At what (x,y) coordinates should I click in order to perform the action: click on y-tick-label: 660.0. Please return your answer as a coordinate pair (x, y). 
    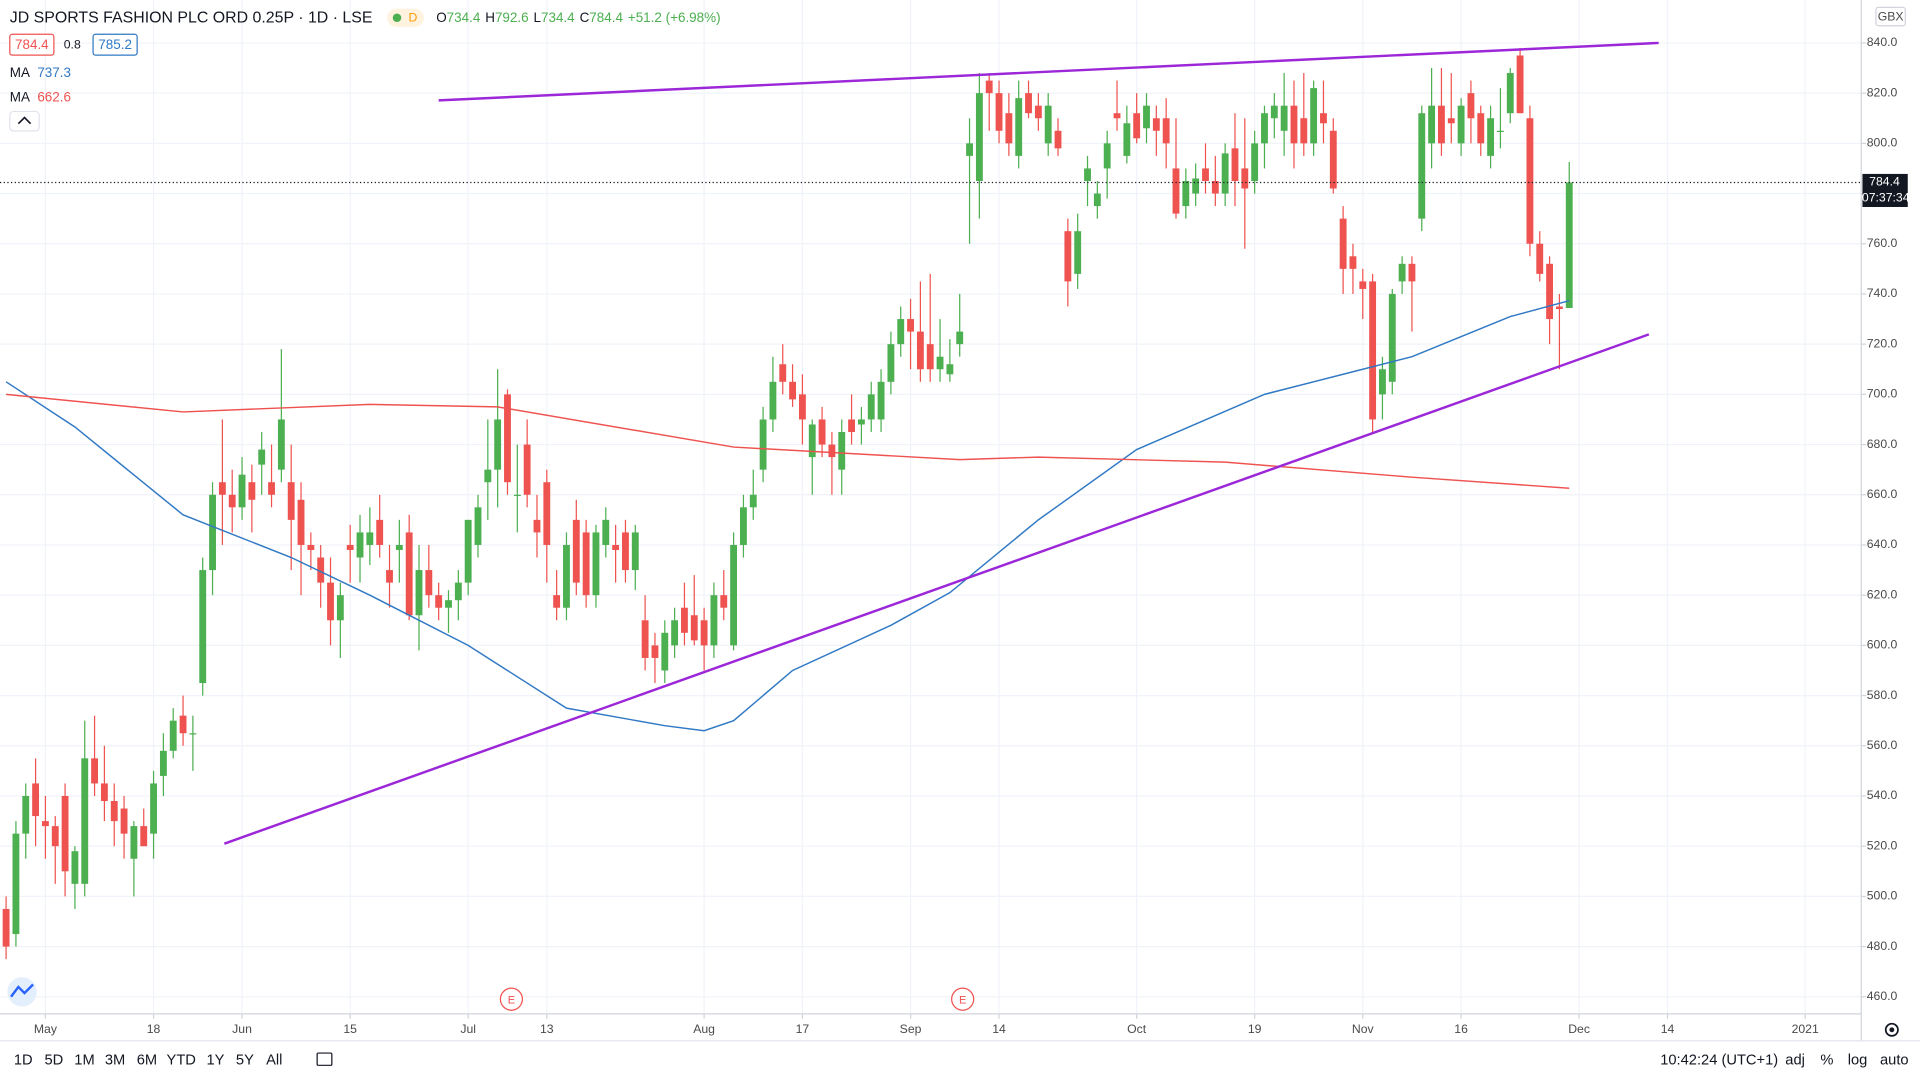
    Looking at the image, I should click on (1882, 494).